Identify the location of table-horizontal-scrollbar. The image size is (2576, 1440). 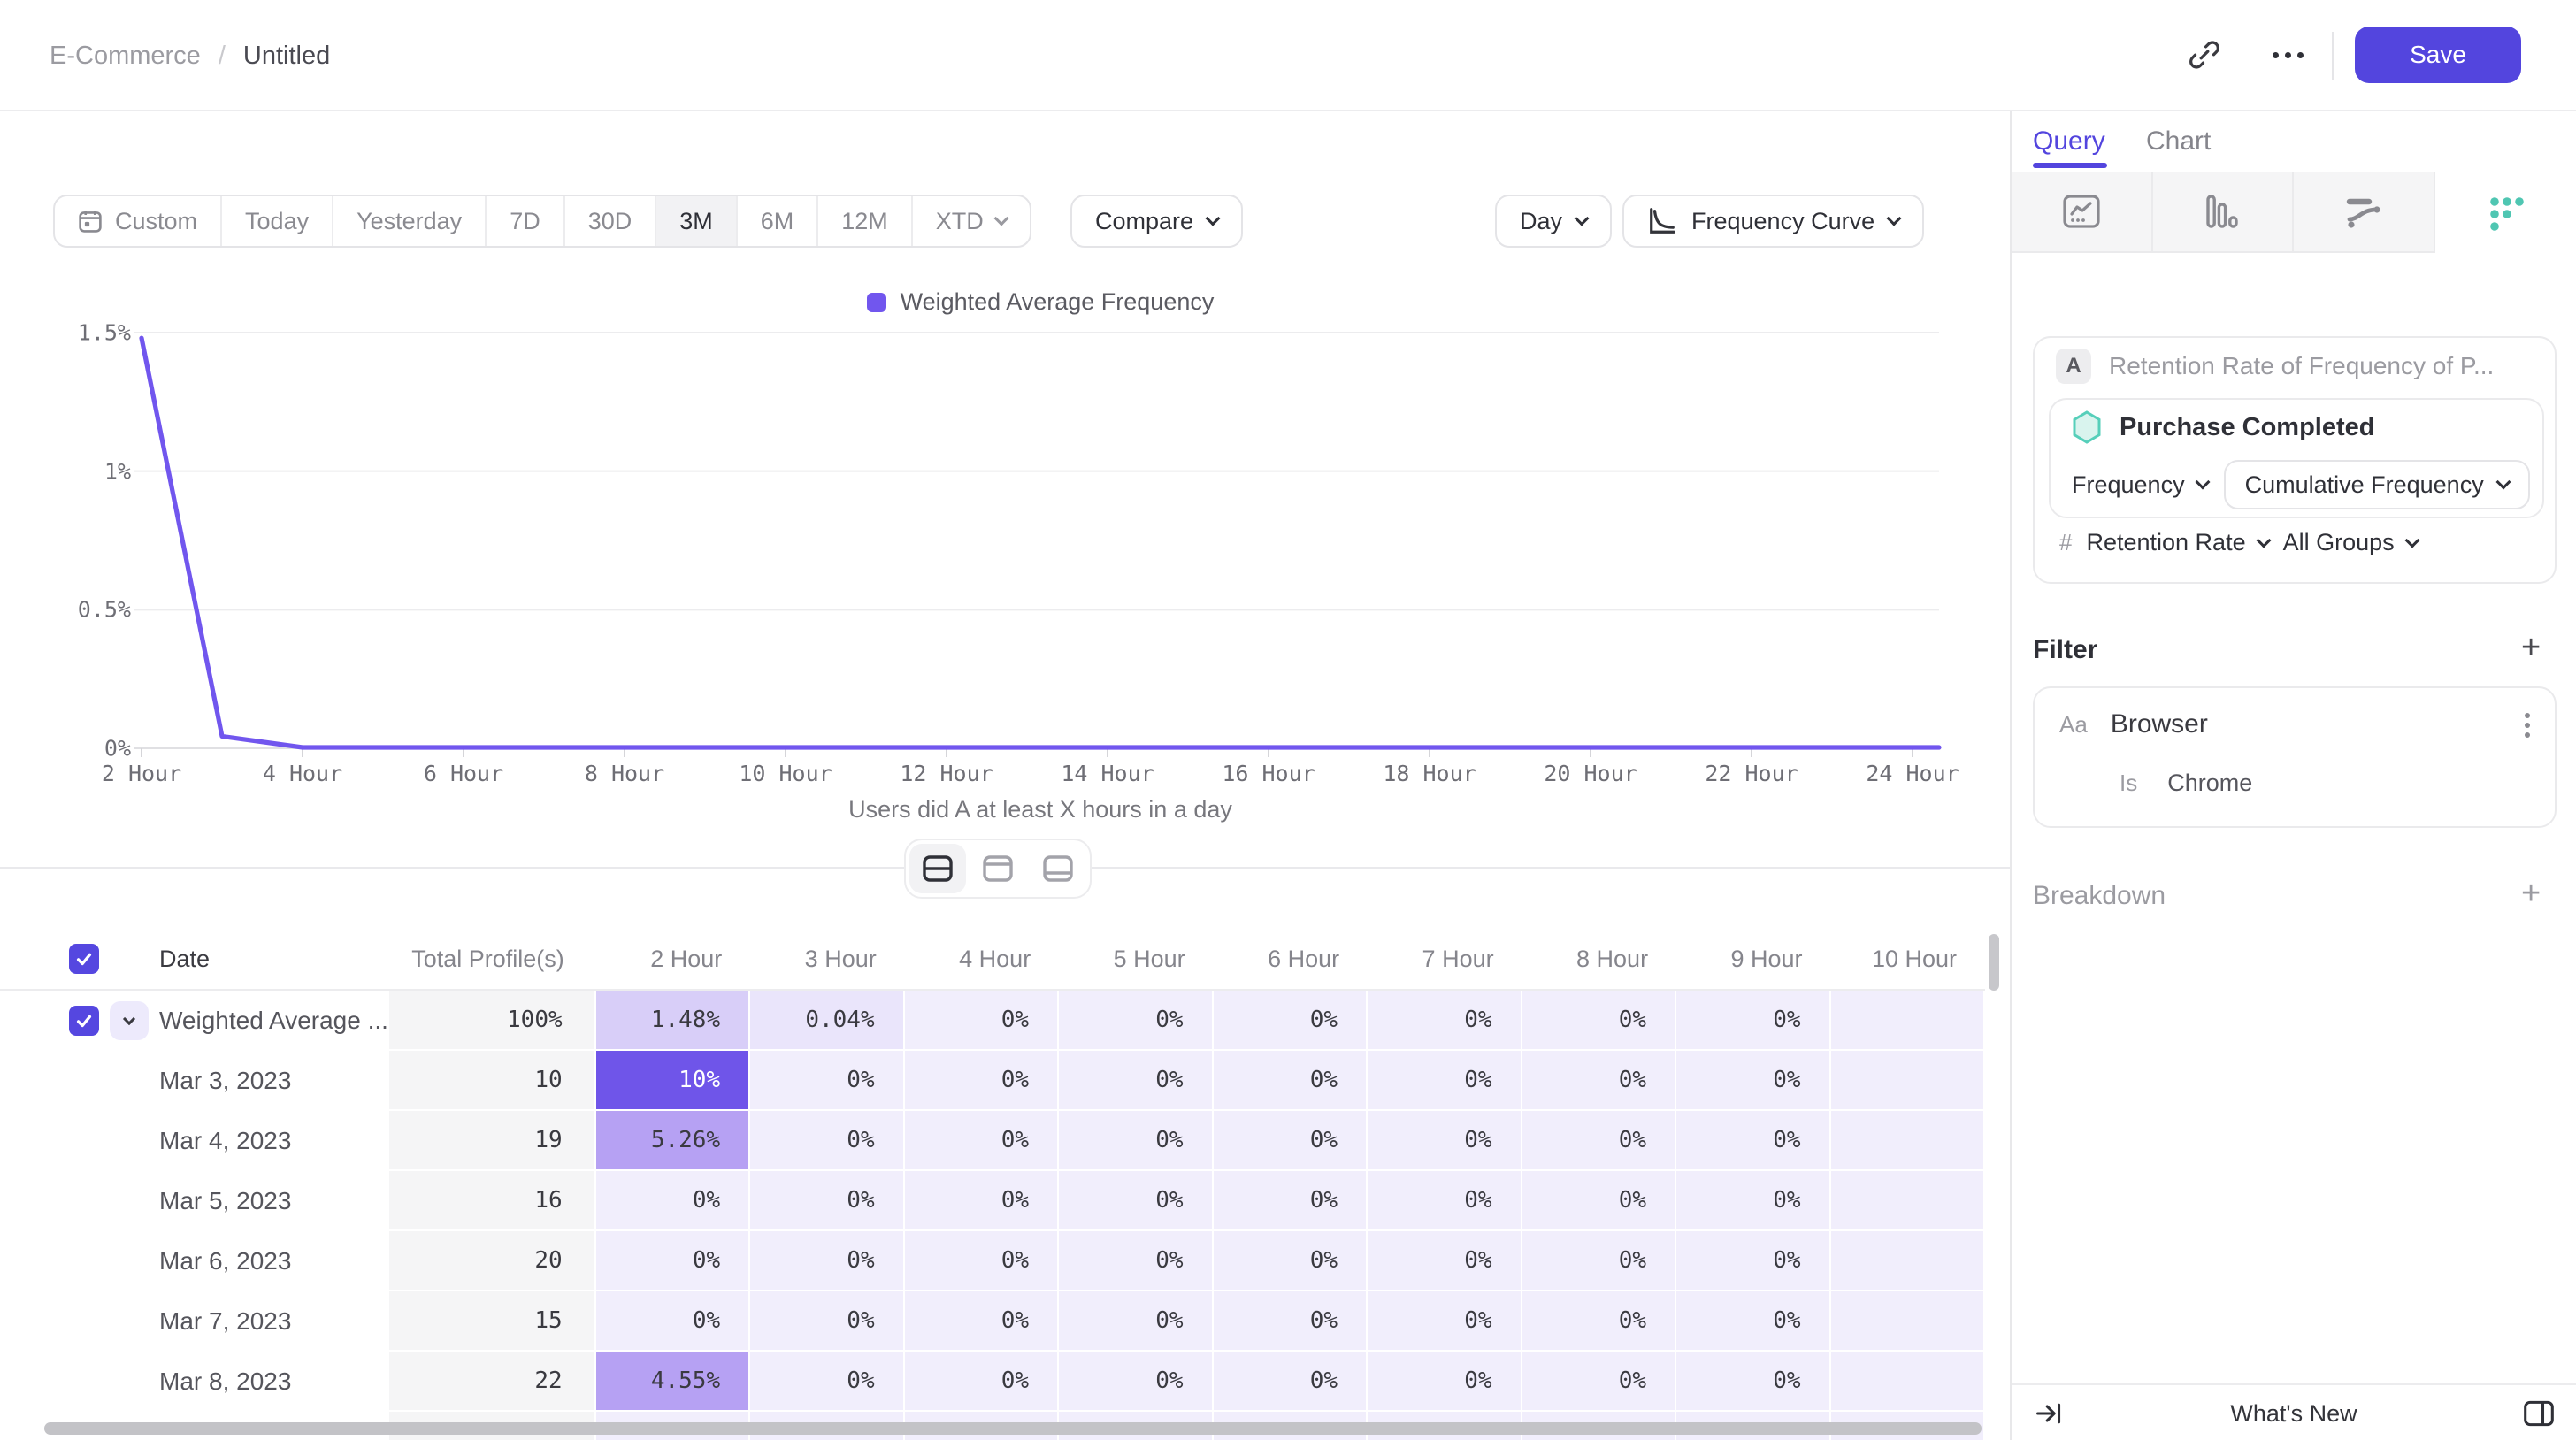
(1013, 1428).